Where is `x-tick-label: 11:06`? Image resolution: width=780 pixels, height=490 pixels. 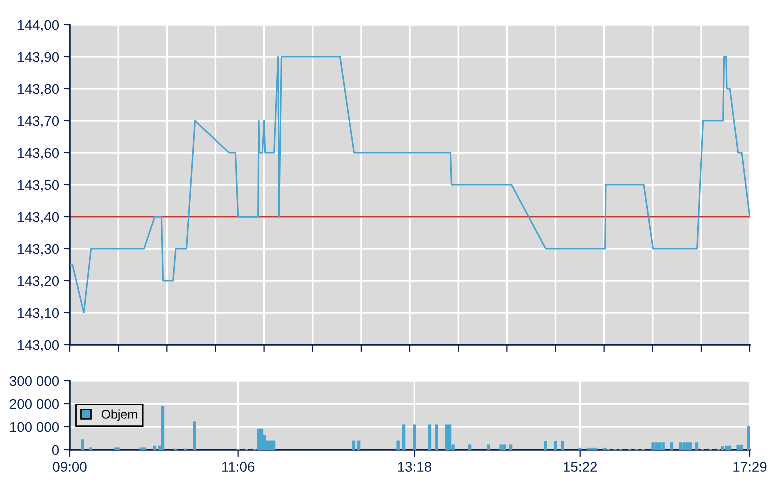
x-tick-label: 11:06 is located at coordinates (238, 467).